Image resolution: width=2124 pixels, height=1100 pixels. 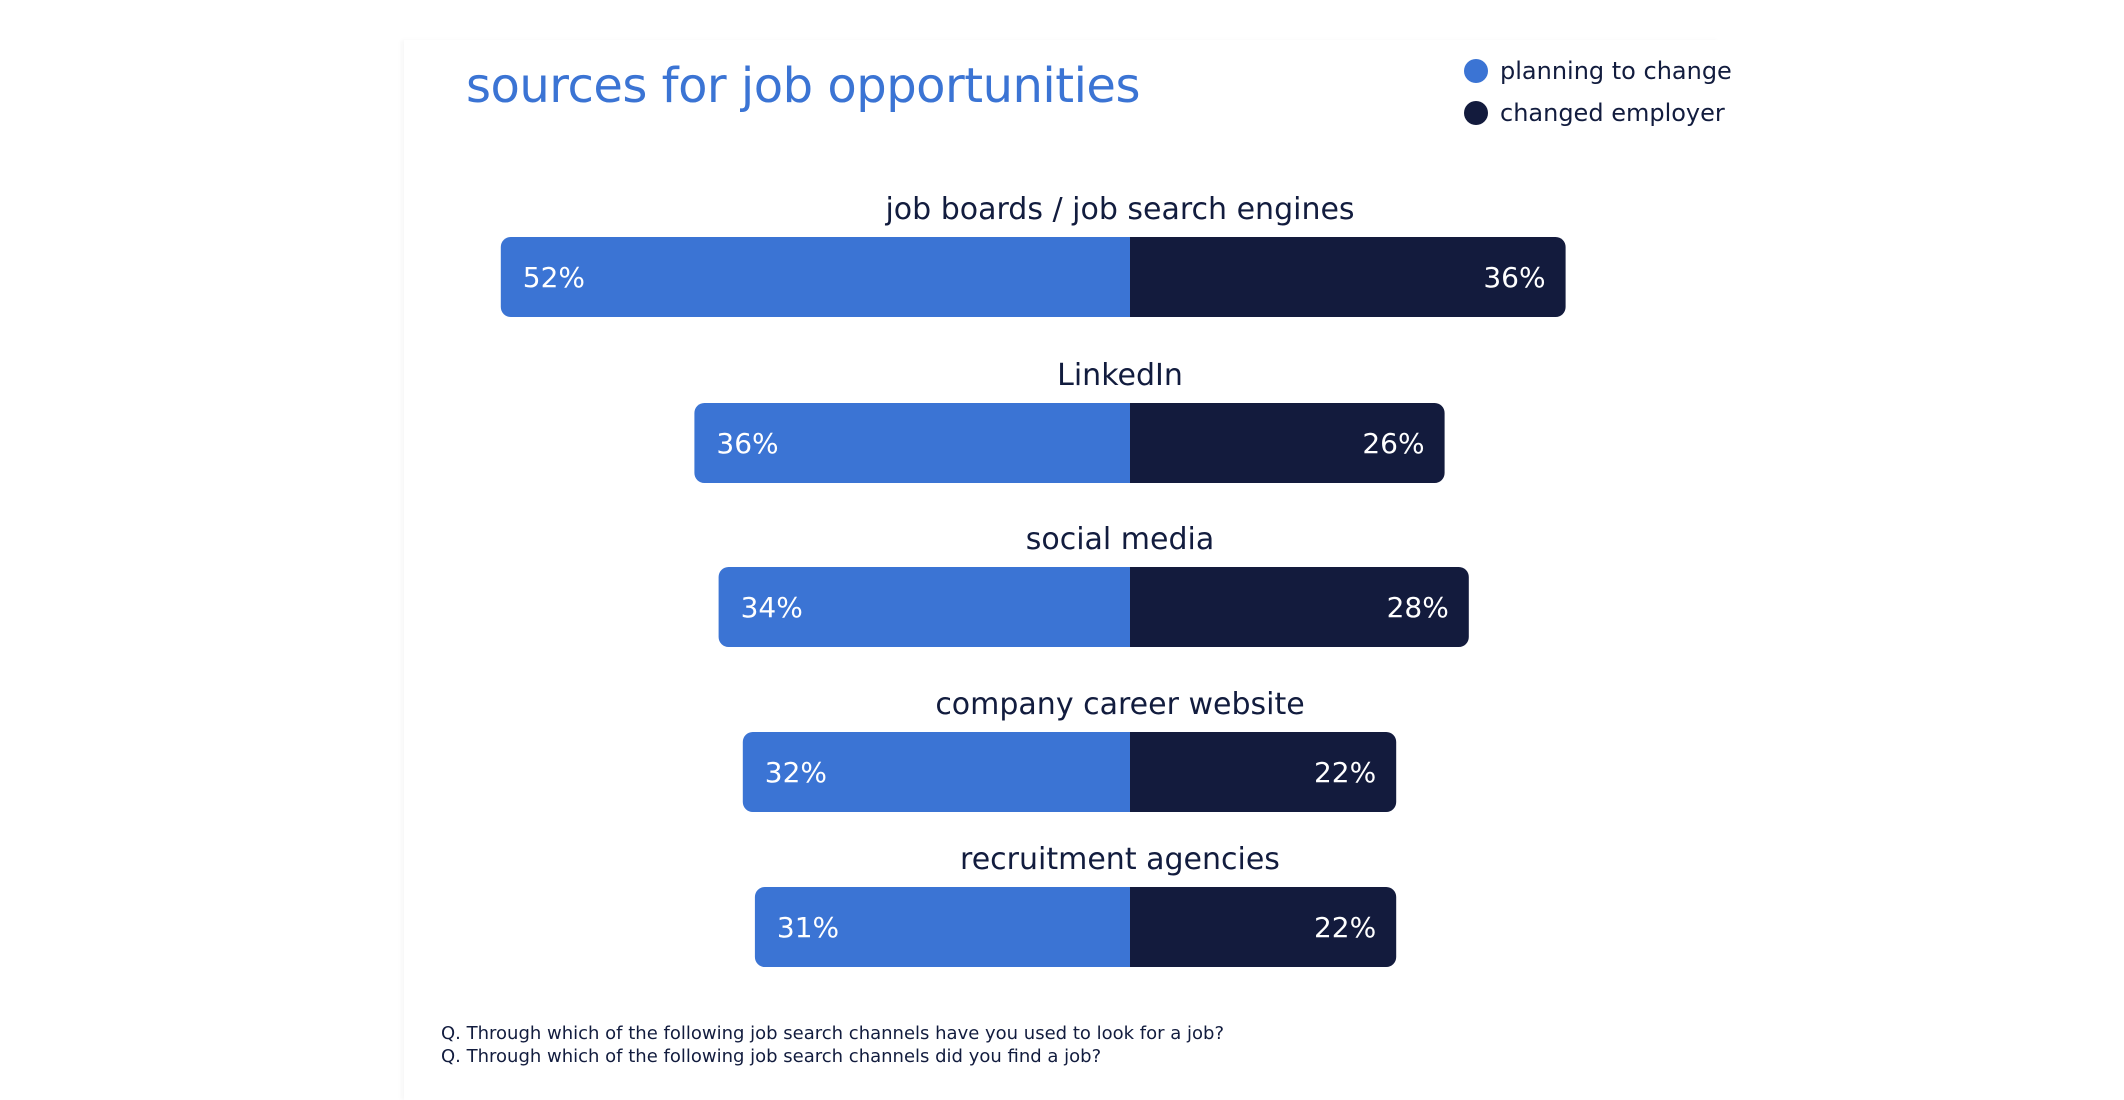 I want to click on legend-label-changed: changed employer, so click(x=1612, y=113).